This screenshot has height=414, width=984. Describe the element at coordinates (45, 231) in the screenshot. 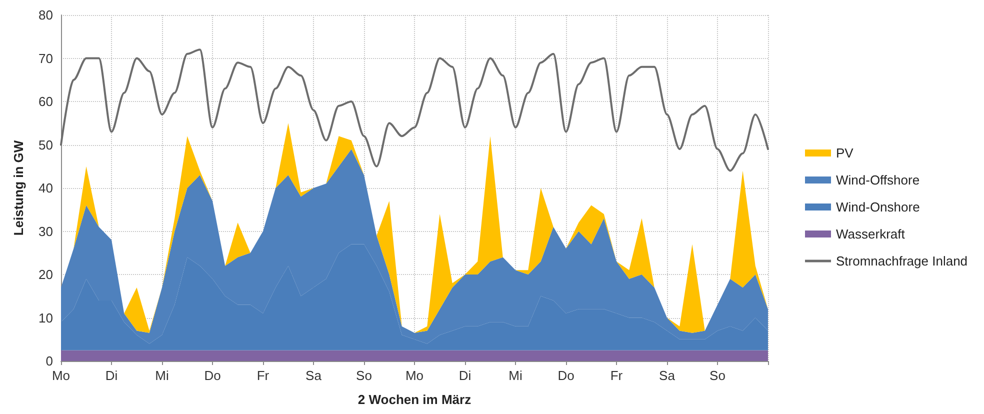

I see `y-tick-label: 30` at that location.